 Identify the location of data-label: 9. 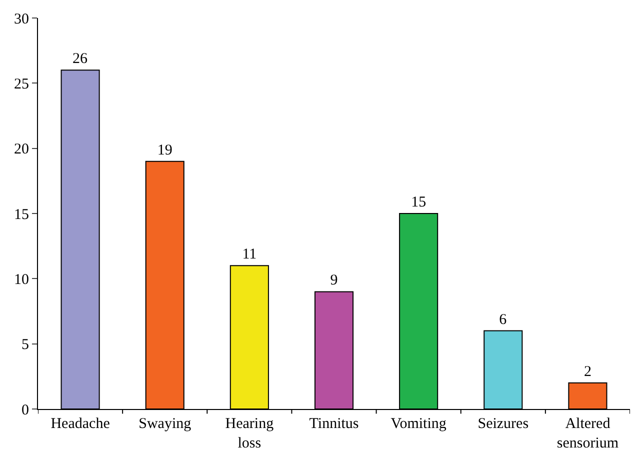
(334, 280).